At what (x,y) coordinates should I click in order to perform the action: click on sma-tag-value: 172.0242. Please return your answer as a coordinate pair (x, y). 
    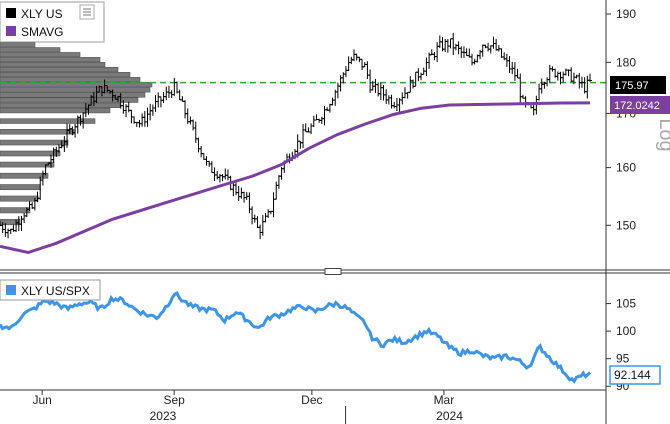
    Looking at the image, I should click on (637, 106).